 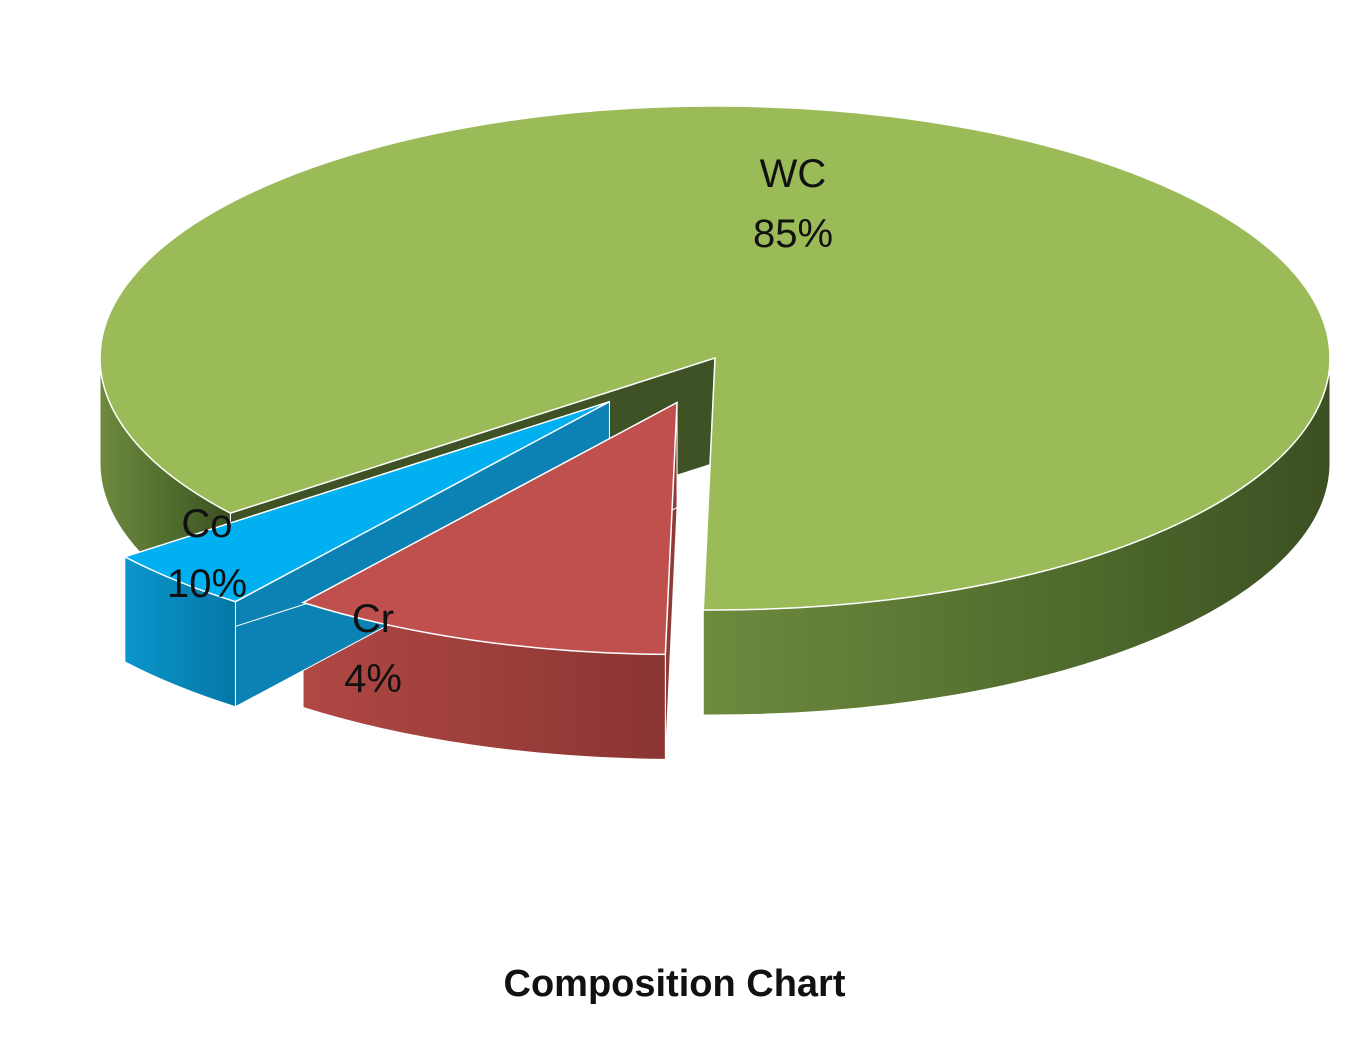 I want to click on slice-wc-value-label: 85%, so click(x=793, y=234).